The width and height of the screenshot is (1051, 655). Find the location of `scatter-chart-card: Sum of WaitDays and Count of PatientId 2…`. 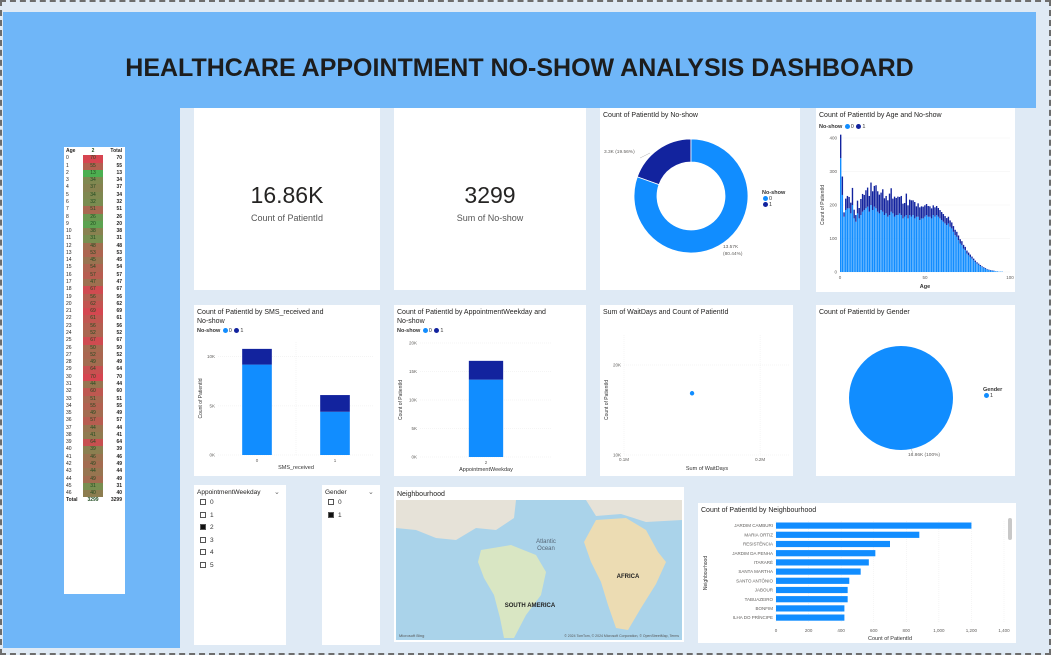

scatter-chart-card: Sum of WaitDays and Count of PatientId 2… is located at coordinates (696, 390).